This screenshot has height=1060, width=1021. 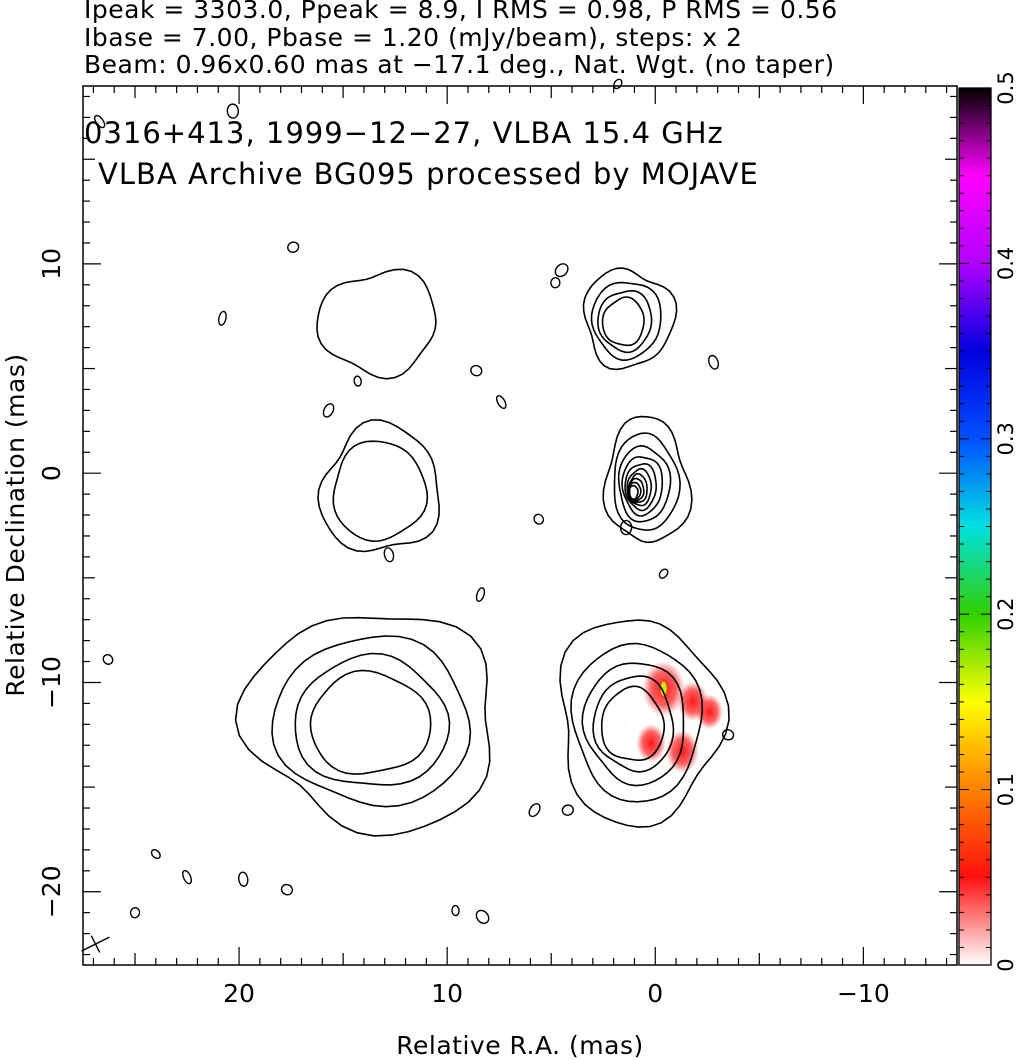 I want to click on contour-core, so click(x=647, y=479).